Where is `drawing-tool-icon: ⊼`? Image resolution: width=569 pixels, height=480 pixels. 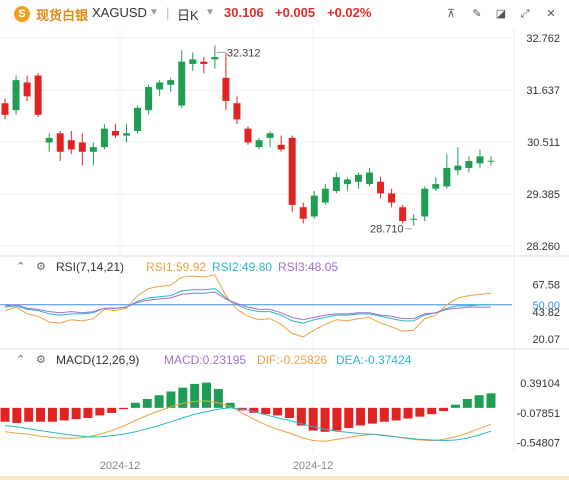 drawing-tool-icon: ⊼ is located at coordinates (451, 14).